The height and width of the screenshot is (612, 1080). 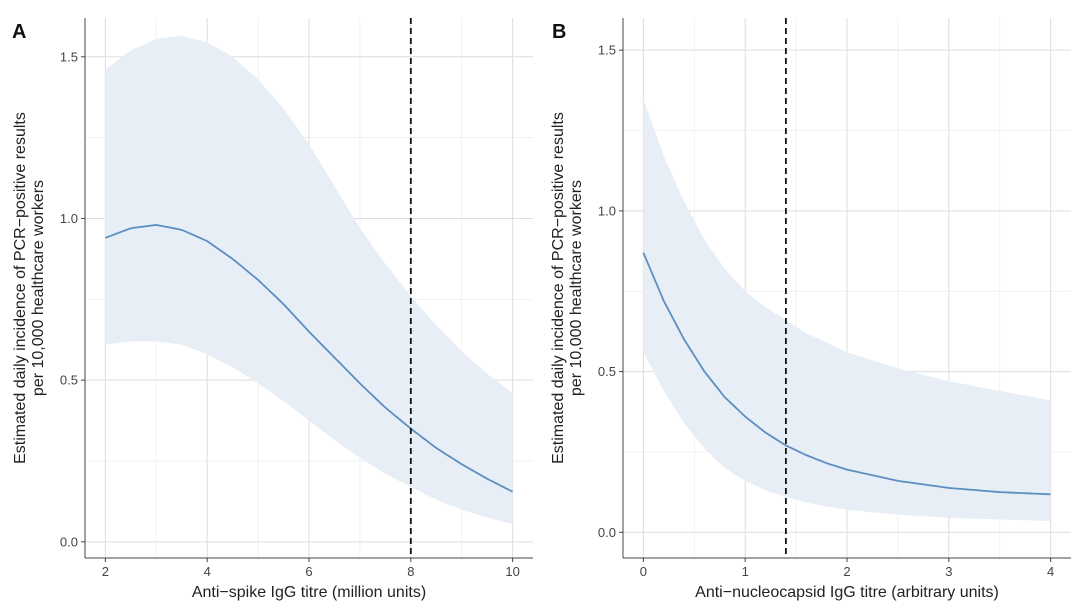 I want to click on x-tick-label: 6, so click(x=308, y=571).